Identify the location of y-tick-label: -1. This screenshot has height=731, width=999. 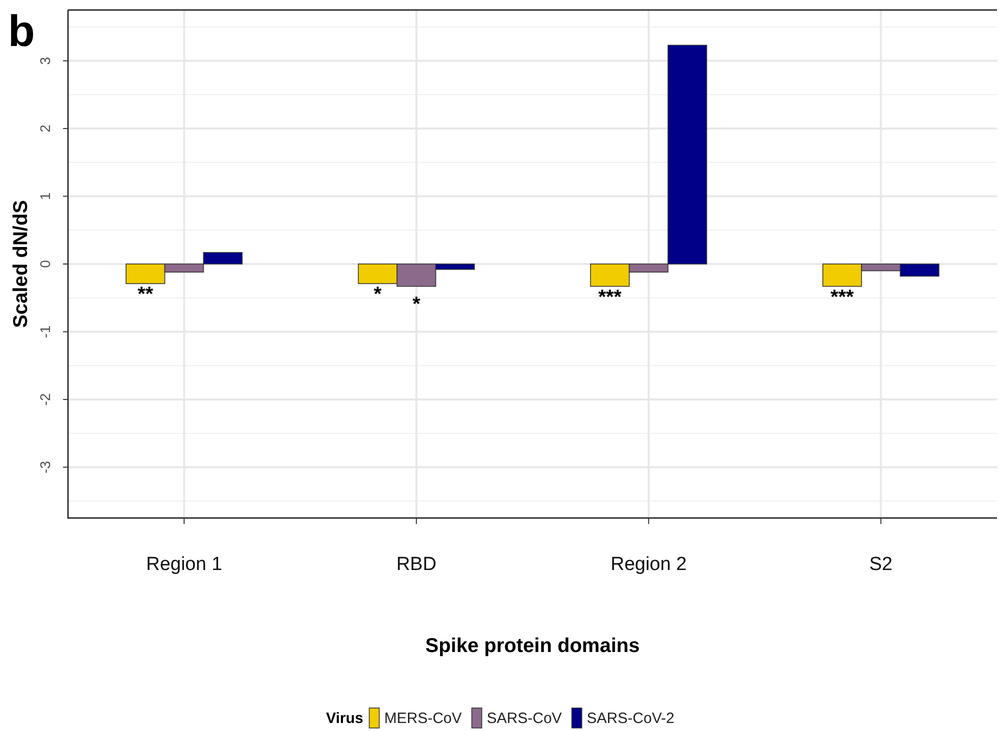
(45, 331).